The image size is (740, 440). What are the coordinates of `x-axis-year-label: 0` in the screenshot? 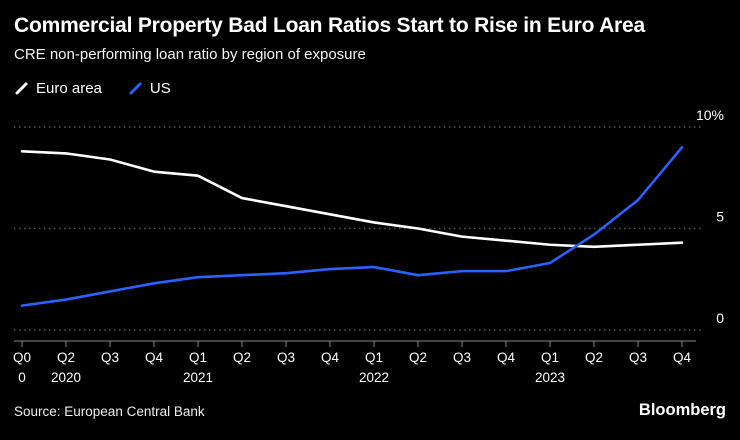 It's located at (22, 377).